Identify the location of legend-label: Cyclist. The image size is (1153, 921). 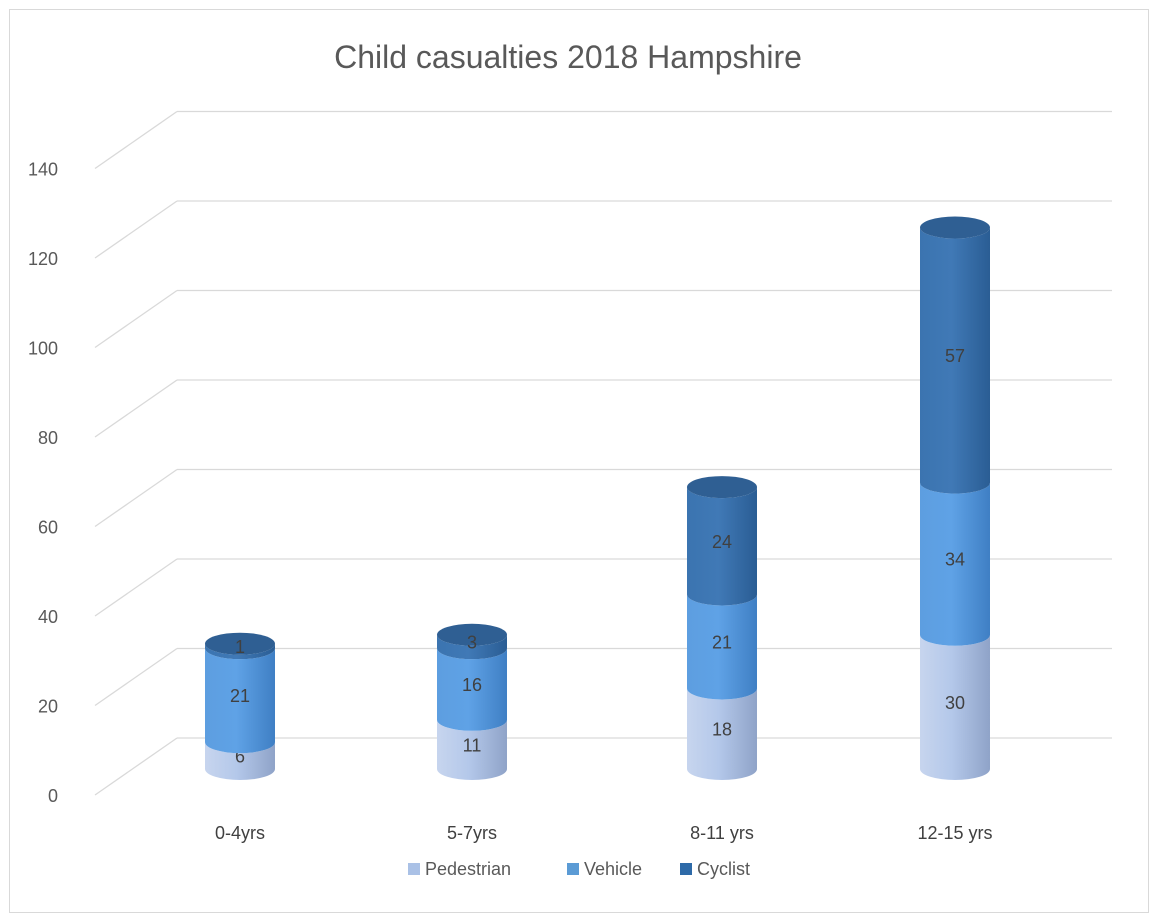
(723, 869).